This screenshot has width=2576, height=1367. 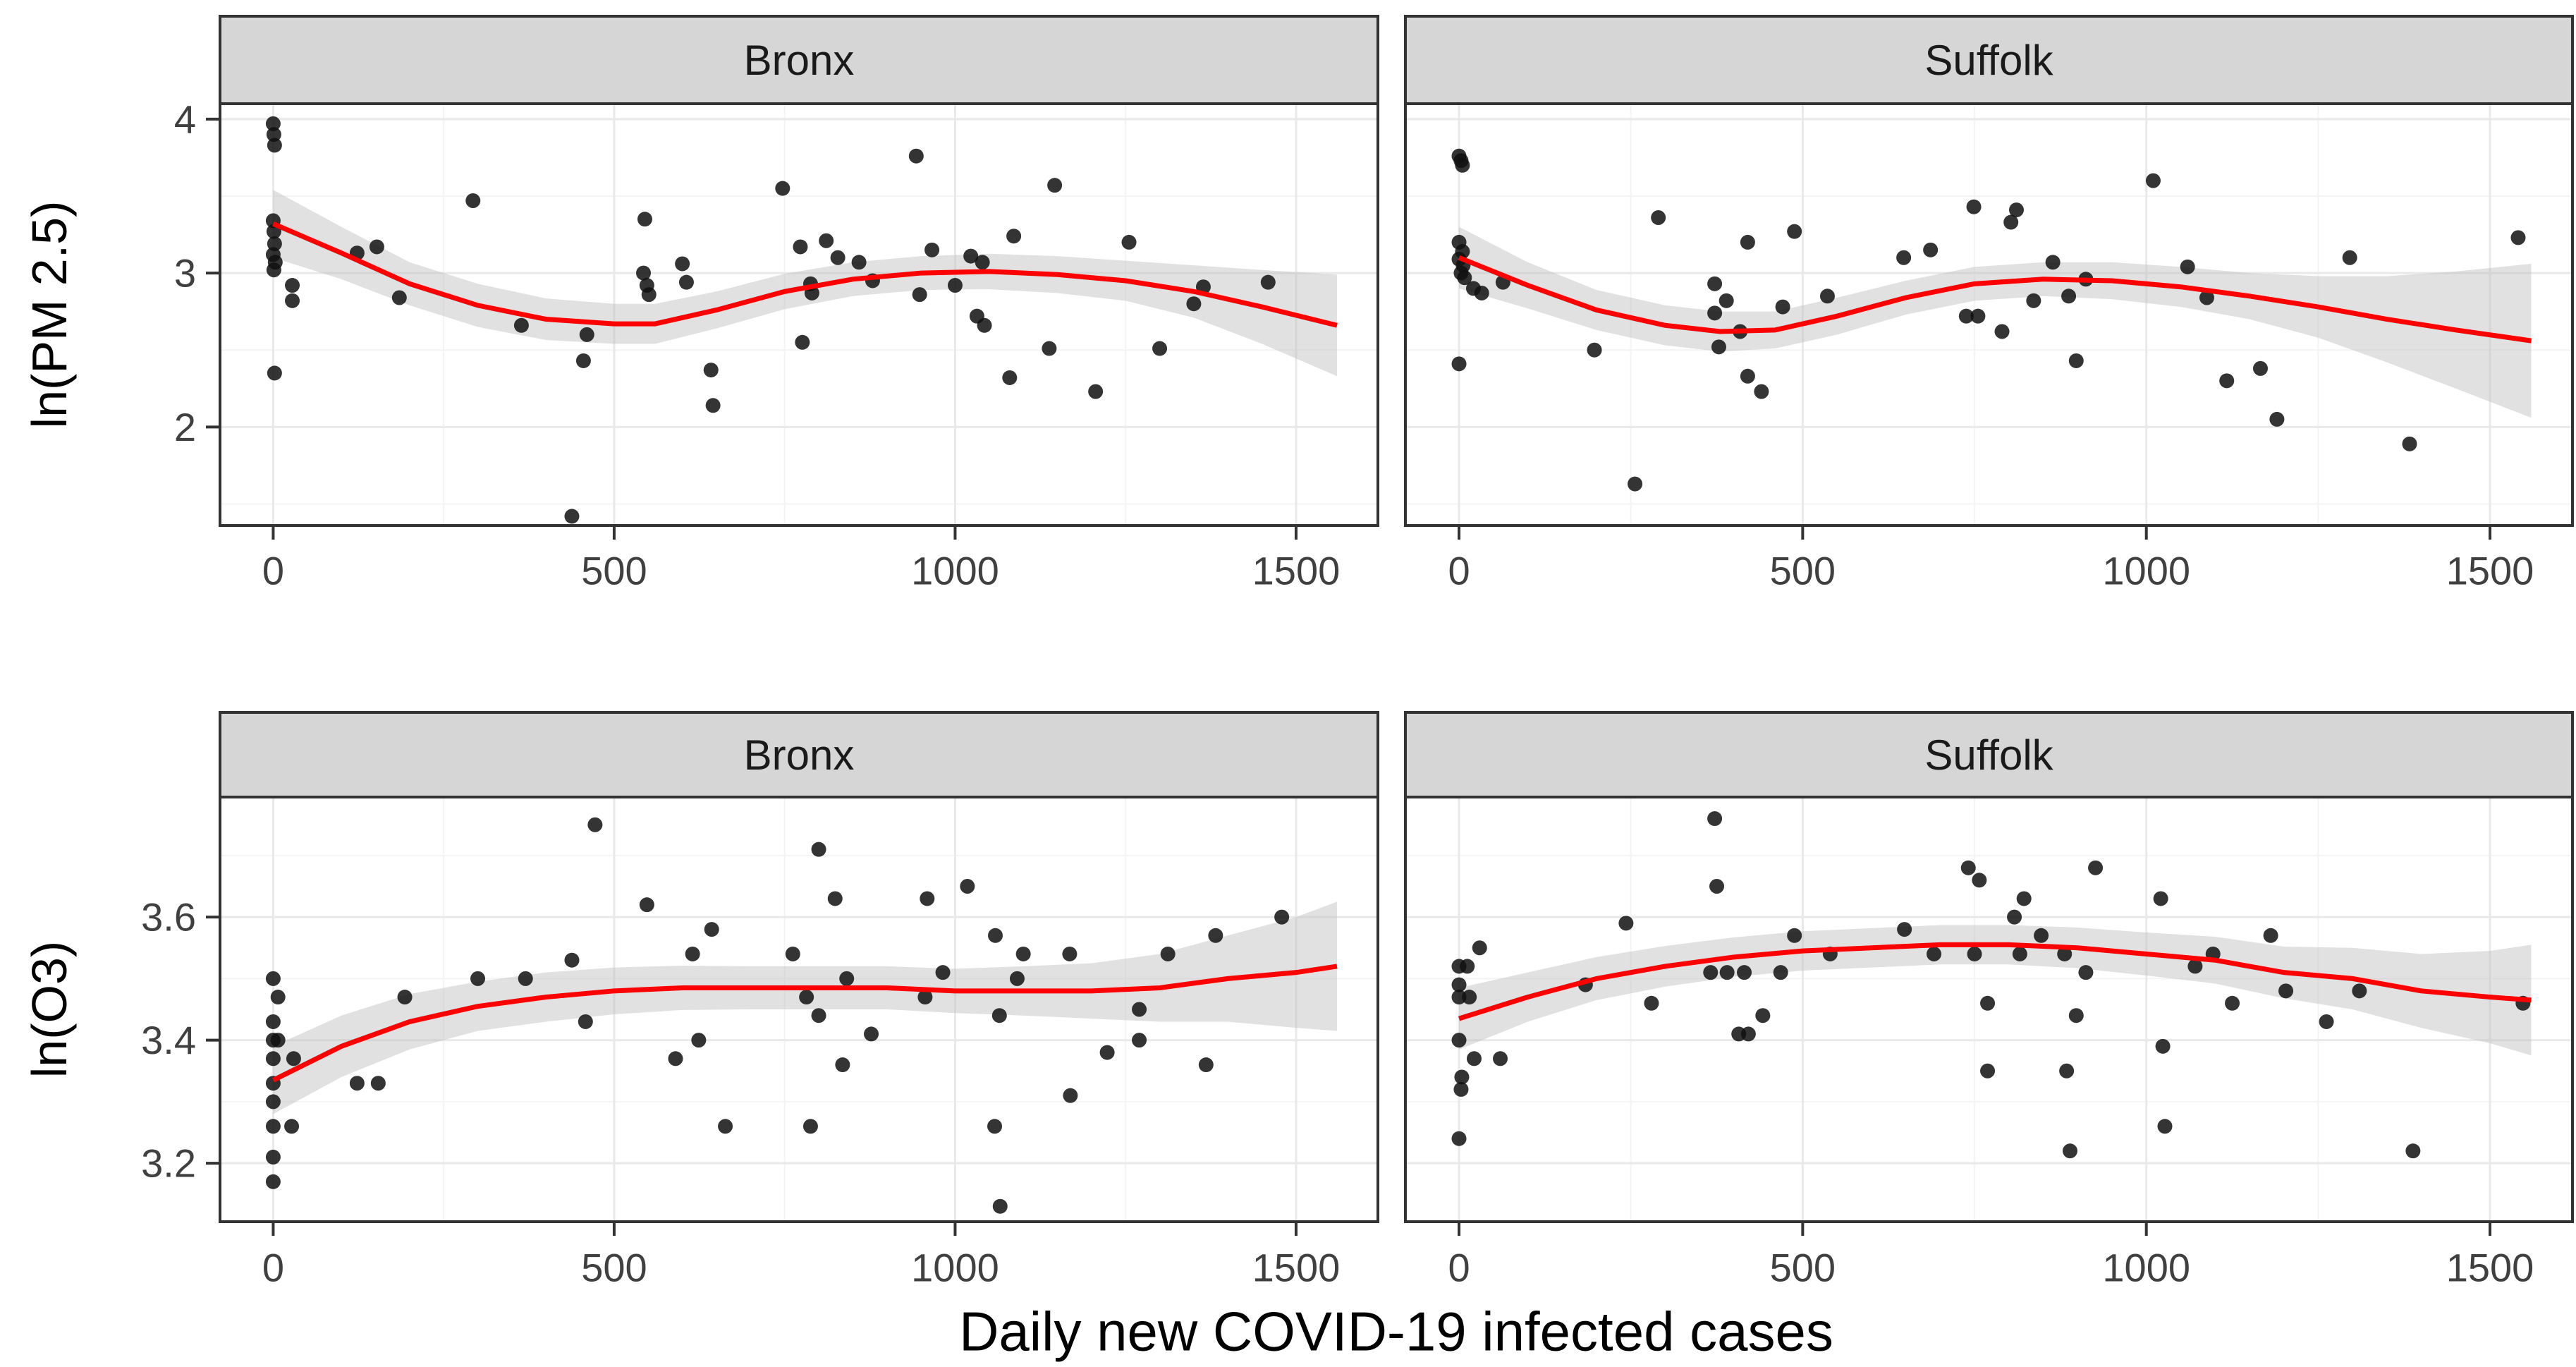 I want to click on x-axis-title: Daily new COVID-19 infected cases, so click(x=1396, y=1331).